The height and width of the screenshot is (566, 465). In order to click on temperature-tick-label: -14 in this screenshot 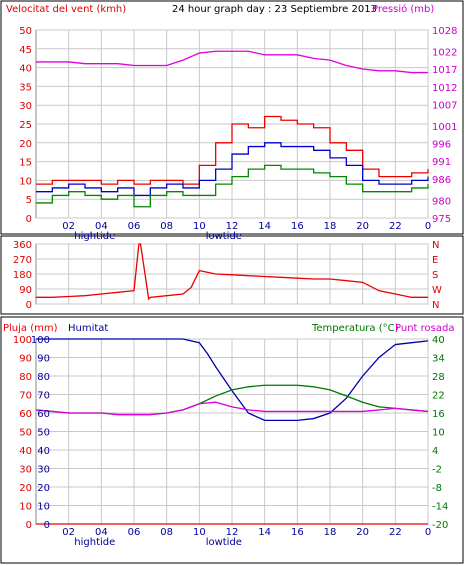, I will do `click(440, 507)`.